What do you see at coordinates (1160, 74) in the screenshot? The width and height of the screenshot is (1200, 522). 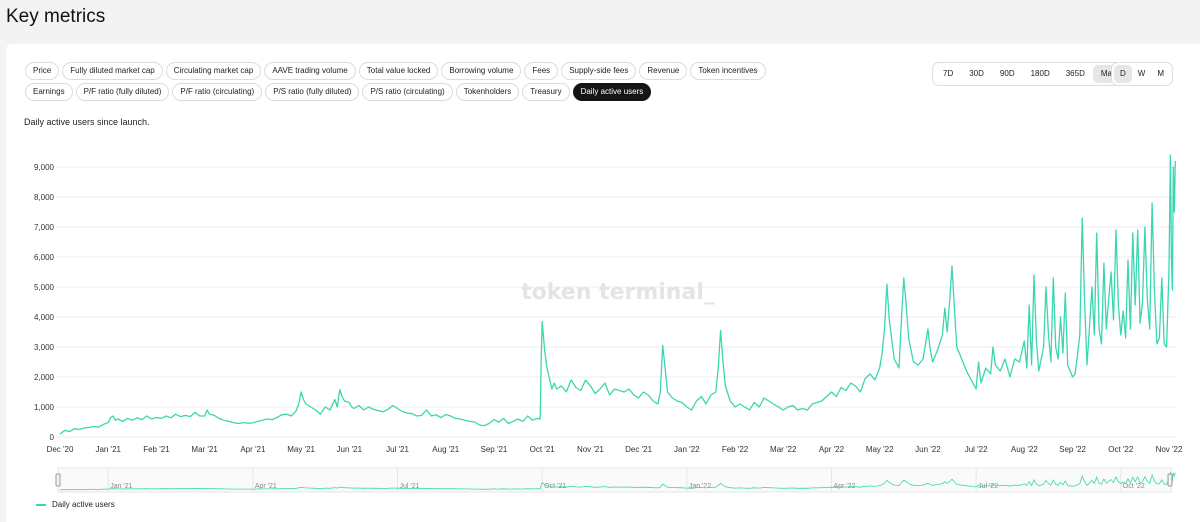 I see `granularity-option-m: M` at bounding box center [1160, 74].